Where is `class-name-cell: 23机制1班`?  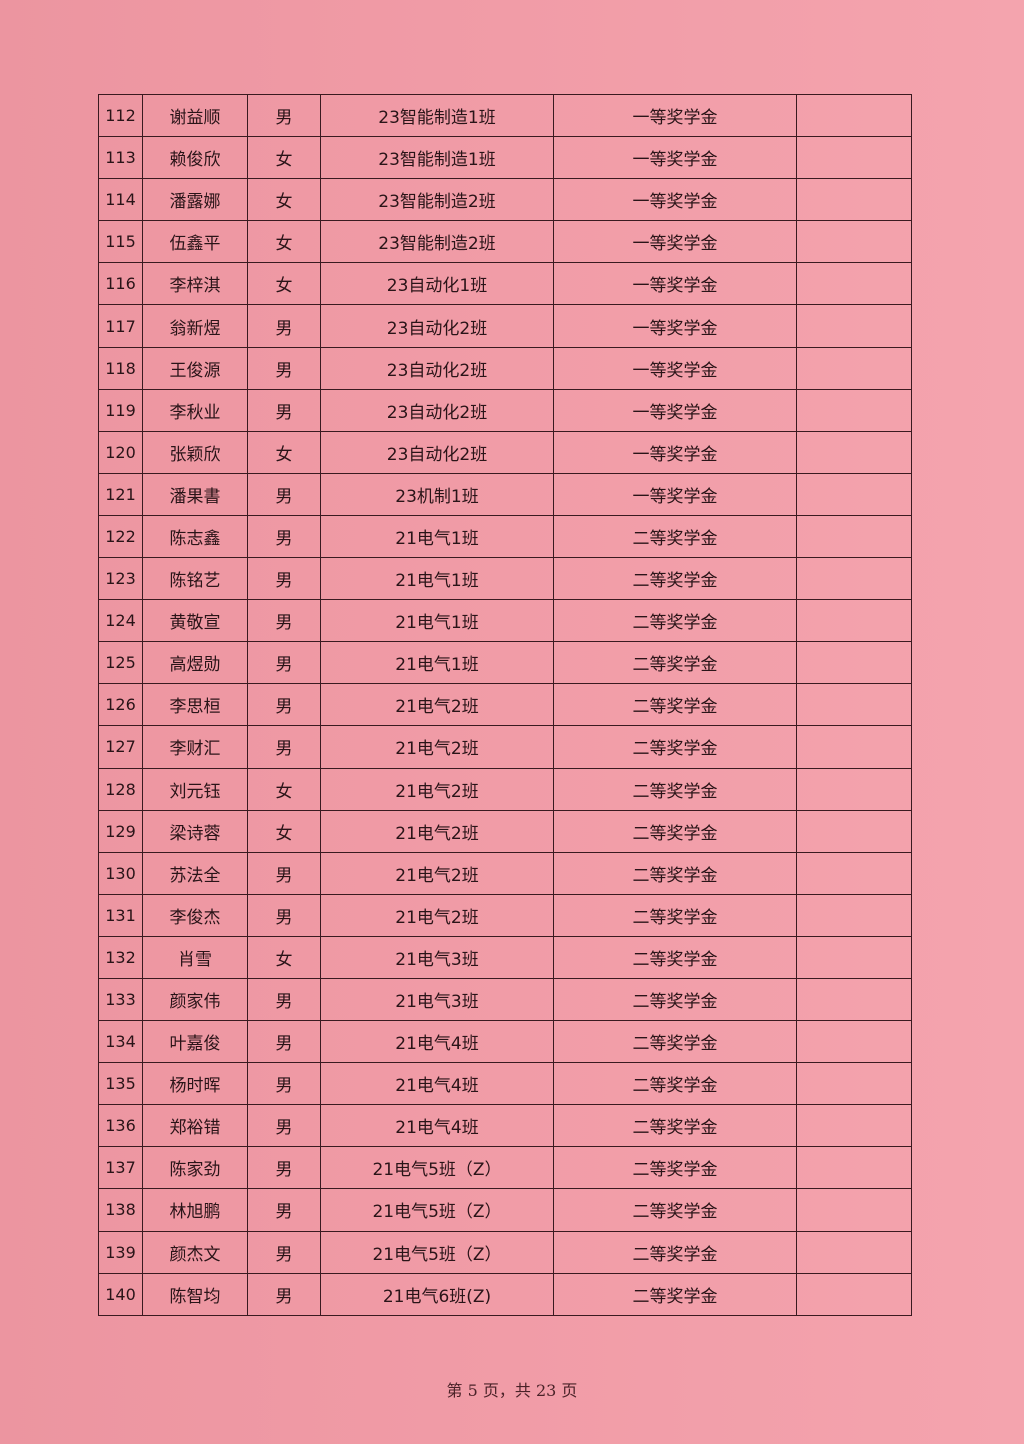
class-name-cell: 23机制1班 is located at coordinates (437, 494).